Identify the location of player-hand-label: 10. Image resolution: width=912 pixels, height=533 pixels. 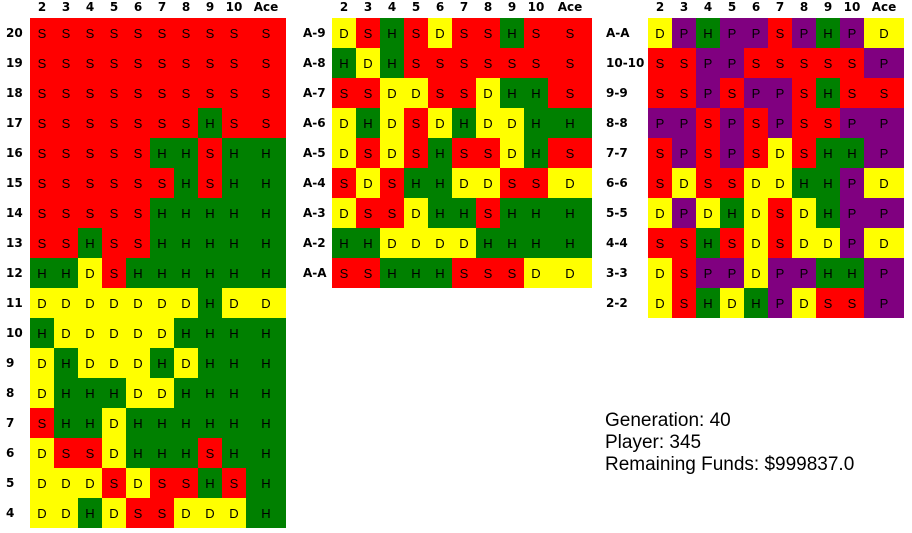
(15, 333).